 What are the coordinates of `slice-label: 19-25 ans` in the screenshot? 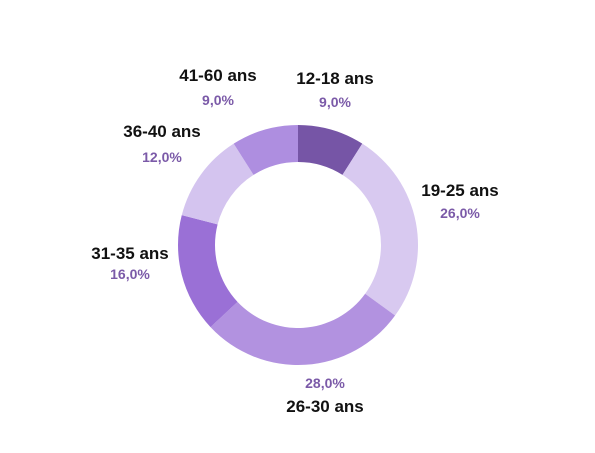 It's located at (460, 190).